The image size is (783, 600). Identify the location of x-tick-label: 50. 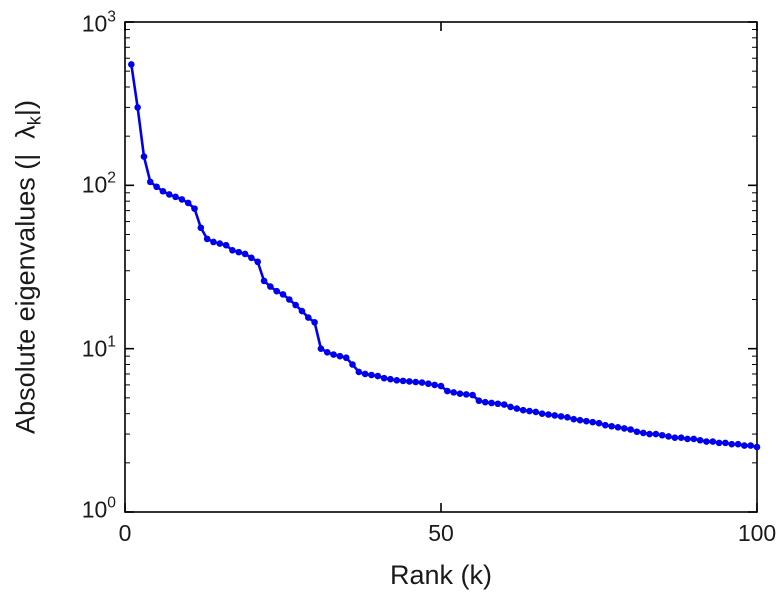
(441, 533).